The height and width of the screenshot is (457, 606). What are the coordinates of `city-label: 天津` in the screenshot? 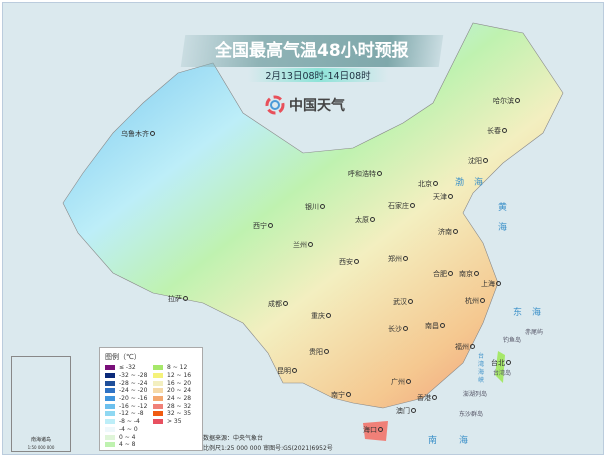 It's located at (443, 197).